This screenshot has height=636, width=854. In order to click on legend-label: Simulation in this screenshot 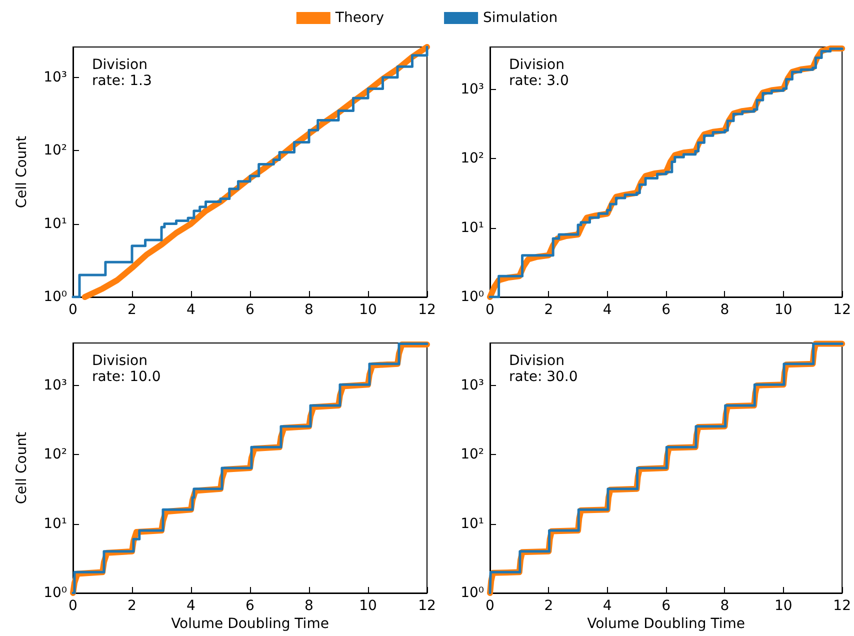, I will do `click(520, 18)`.